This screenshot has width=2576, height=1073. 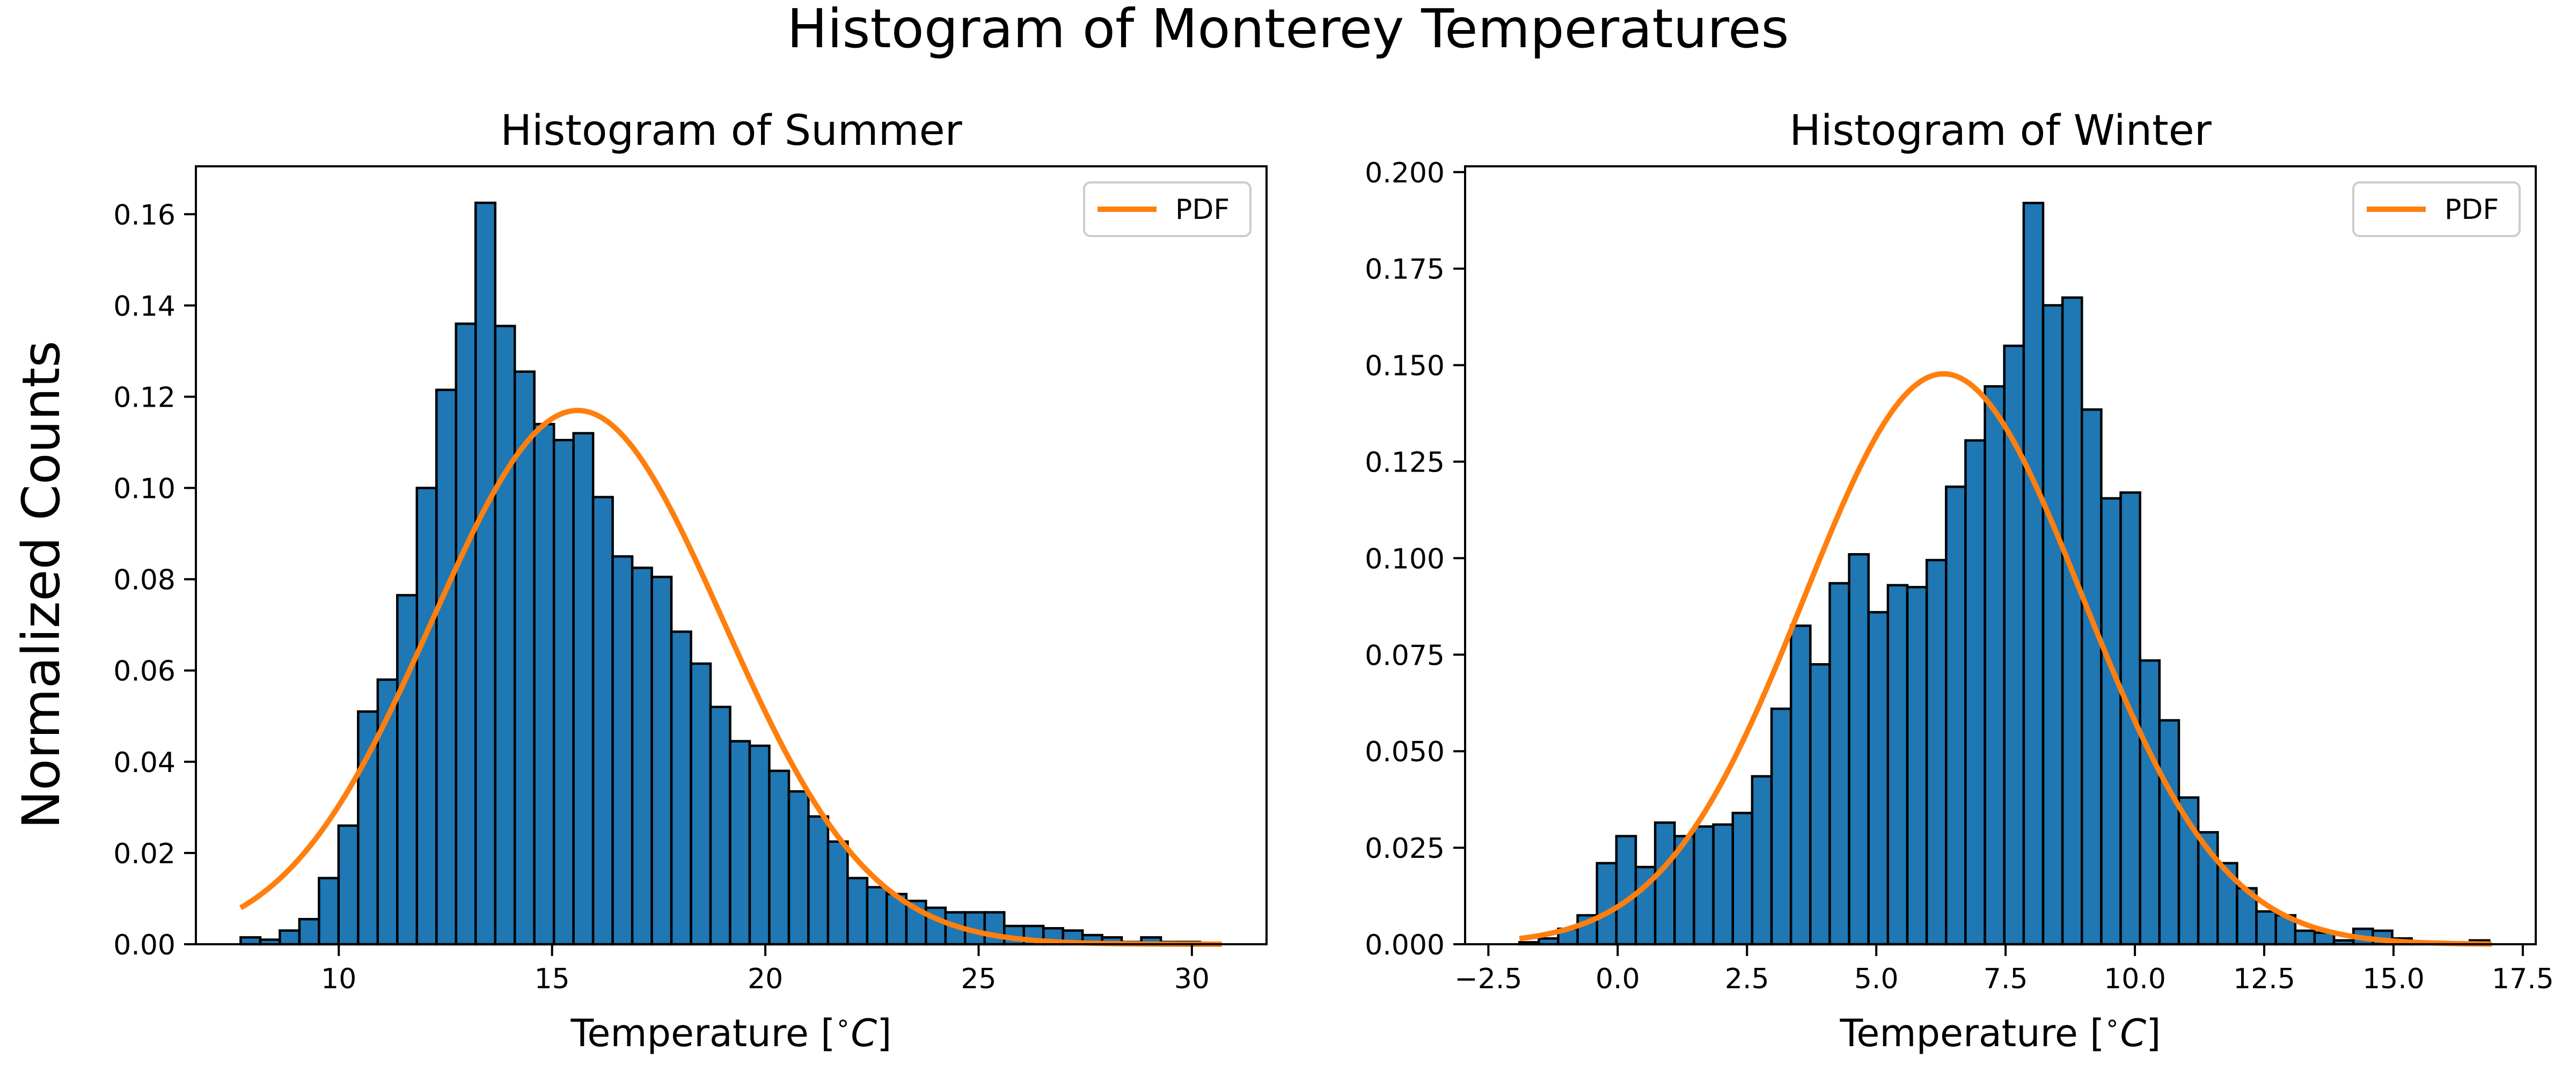 I want to click on winter-x-tick-label: 7.5, so click(x=2006, y=979).